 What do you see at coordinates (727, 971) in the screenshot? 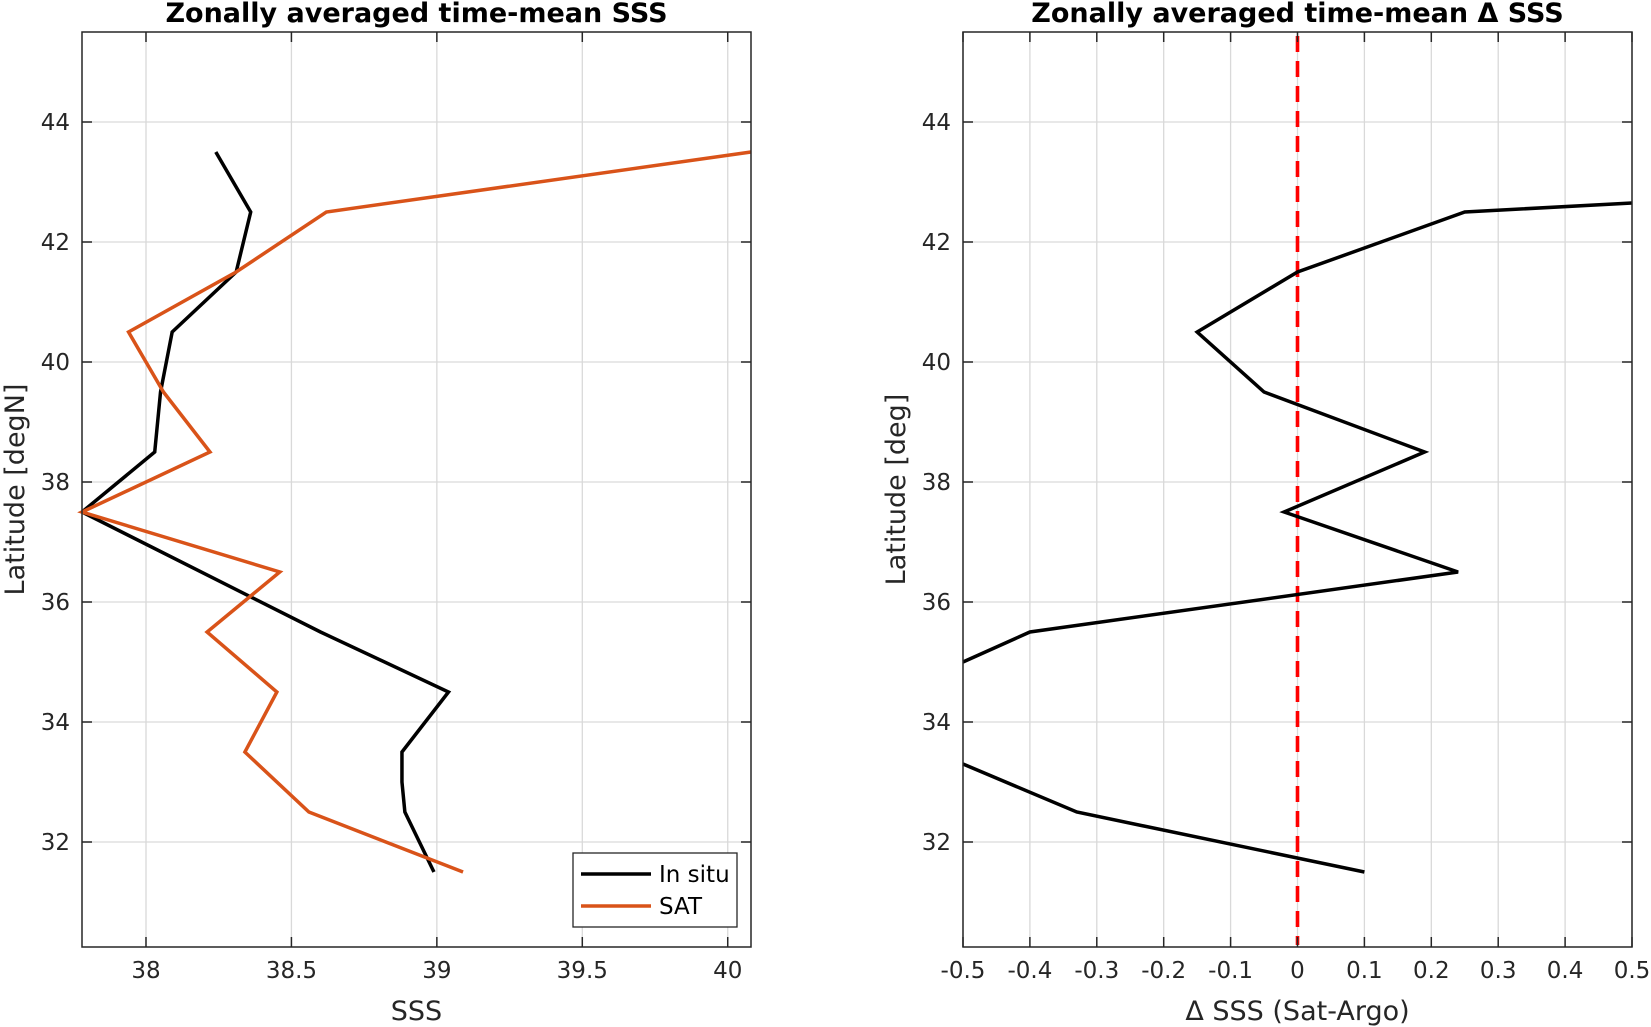
I see `x-tick-label: 40` at bounding box center [727, 971].